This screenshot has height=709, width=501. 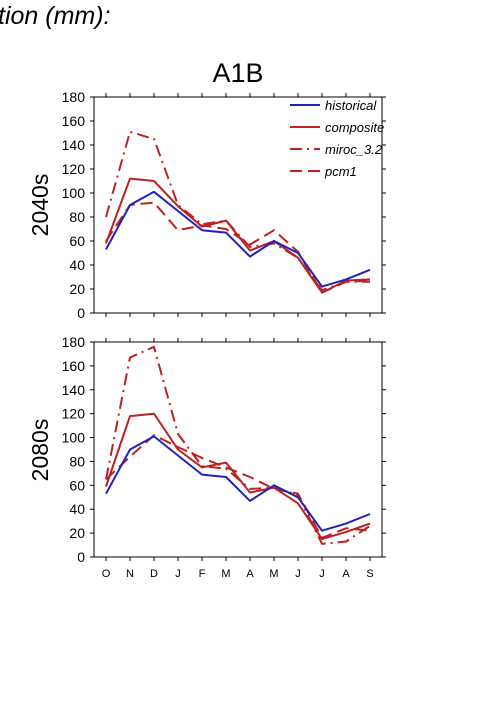 What do you see at coordinates (130, 574) in the screenshot?
I see `x-tick-label: N` at bounding box center [130, 574].